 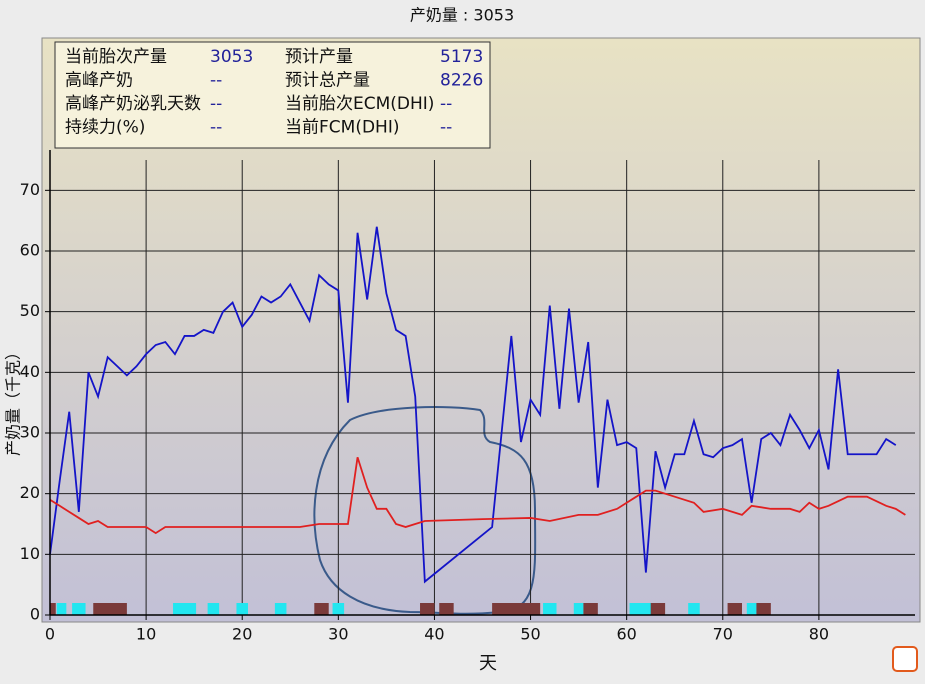 What do you see at coordinates (425, 510) in the screenshot?
I see `annotation-loop` at bounding box center [425, 510].